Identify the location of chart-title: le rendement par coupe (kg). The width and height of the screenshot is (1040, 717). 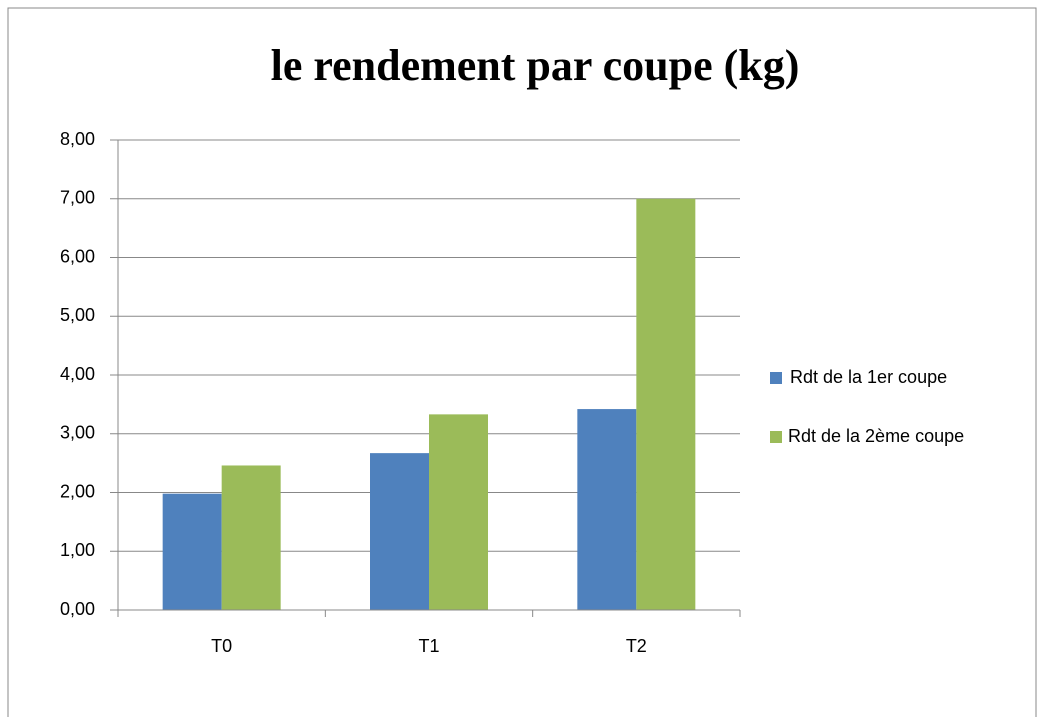
(535, 65).